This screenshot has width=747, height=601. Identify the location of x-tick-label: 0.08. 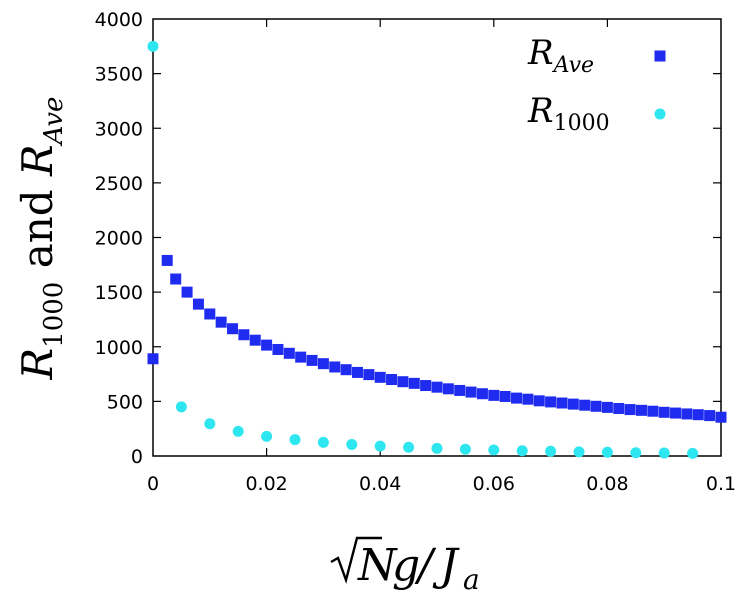
(607, 484).